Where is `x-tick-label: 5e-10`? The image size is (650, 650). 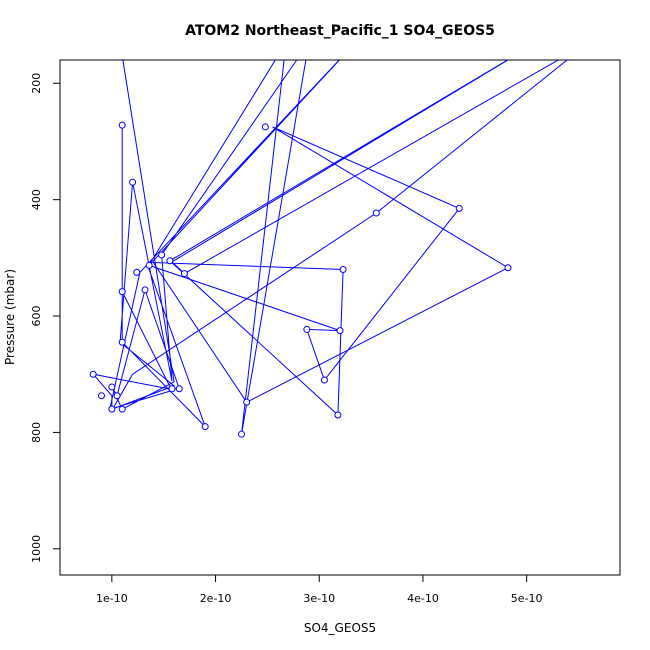 x-tick-label: 5e-10 is located at coordinates (527, 598).